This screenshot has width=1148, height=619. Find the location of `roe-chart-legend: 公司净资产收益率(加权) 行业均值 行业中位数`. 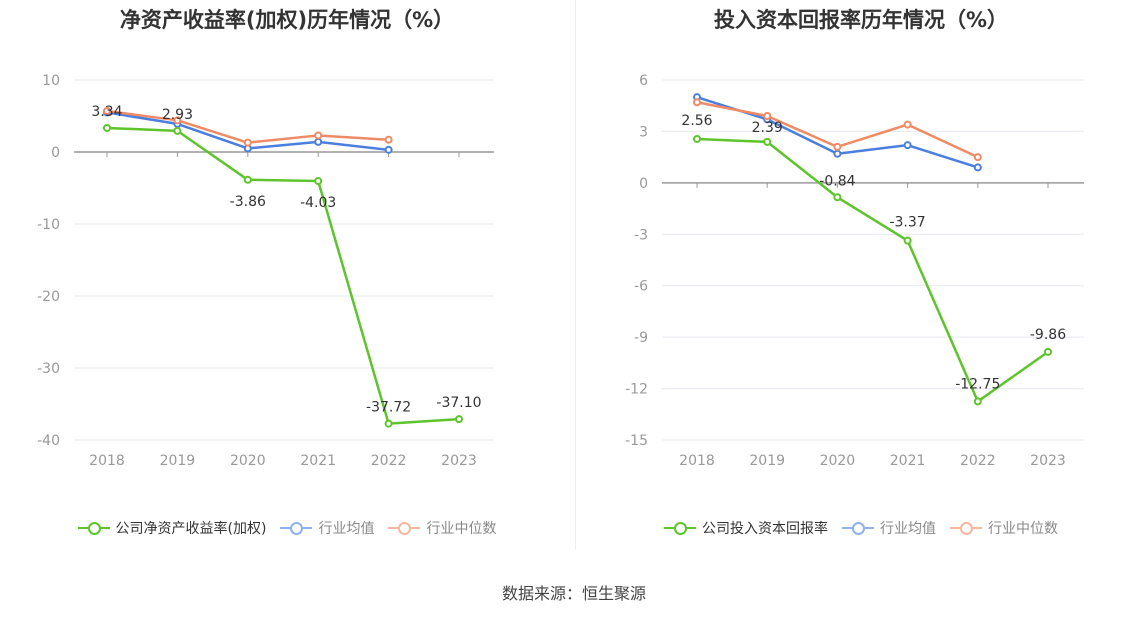

roe-chart-legend: 公司净资产收益率(加权) 行业均值 行业中位数 is located at coordinates (287, 528).